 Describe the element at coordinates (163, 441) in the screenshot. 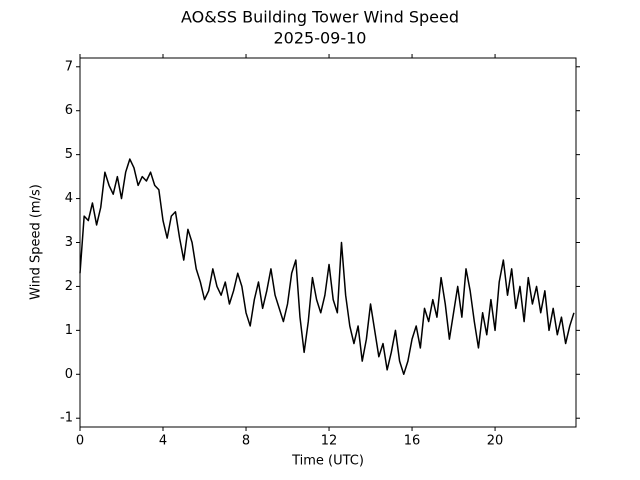

I see `x-tick-label: 4` at that location.